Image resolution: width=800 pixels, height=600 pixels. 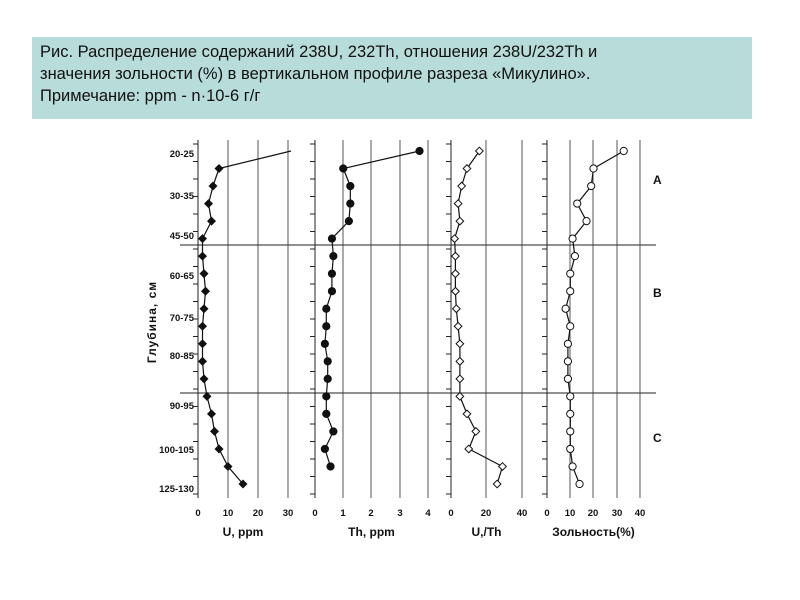 I want to click on depth-label: 20-25, so click(x=182, y=154).